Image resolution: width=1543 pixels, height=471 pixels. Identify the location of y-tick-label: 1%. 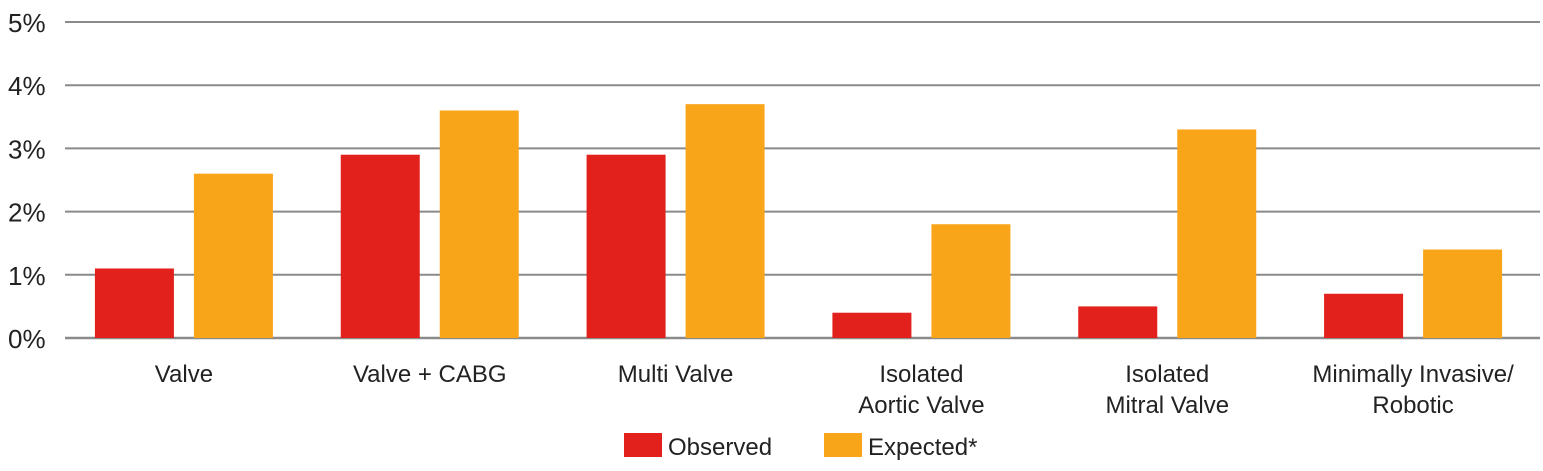
(27, 276).